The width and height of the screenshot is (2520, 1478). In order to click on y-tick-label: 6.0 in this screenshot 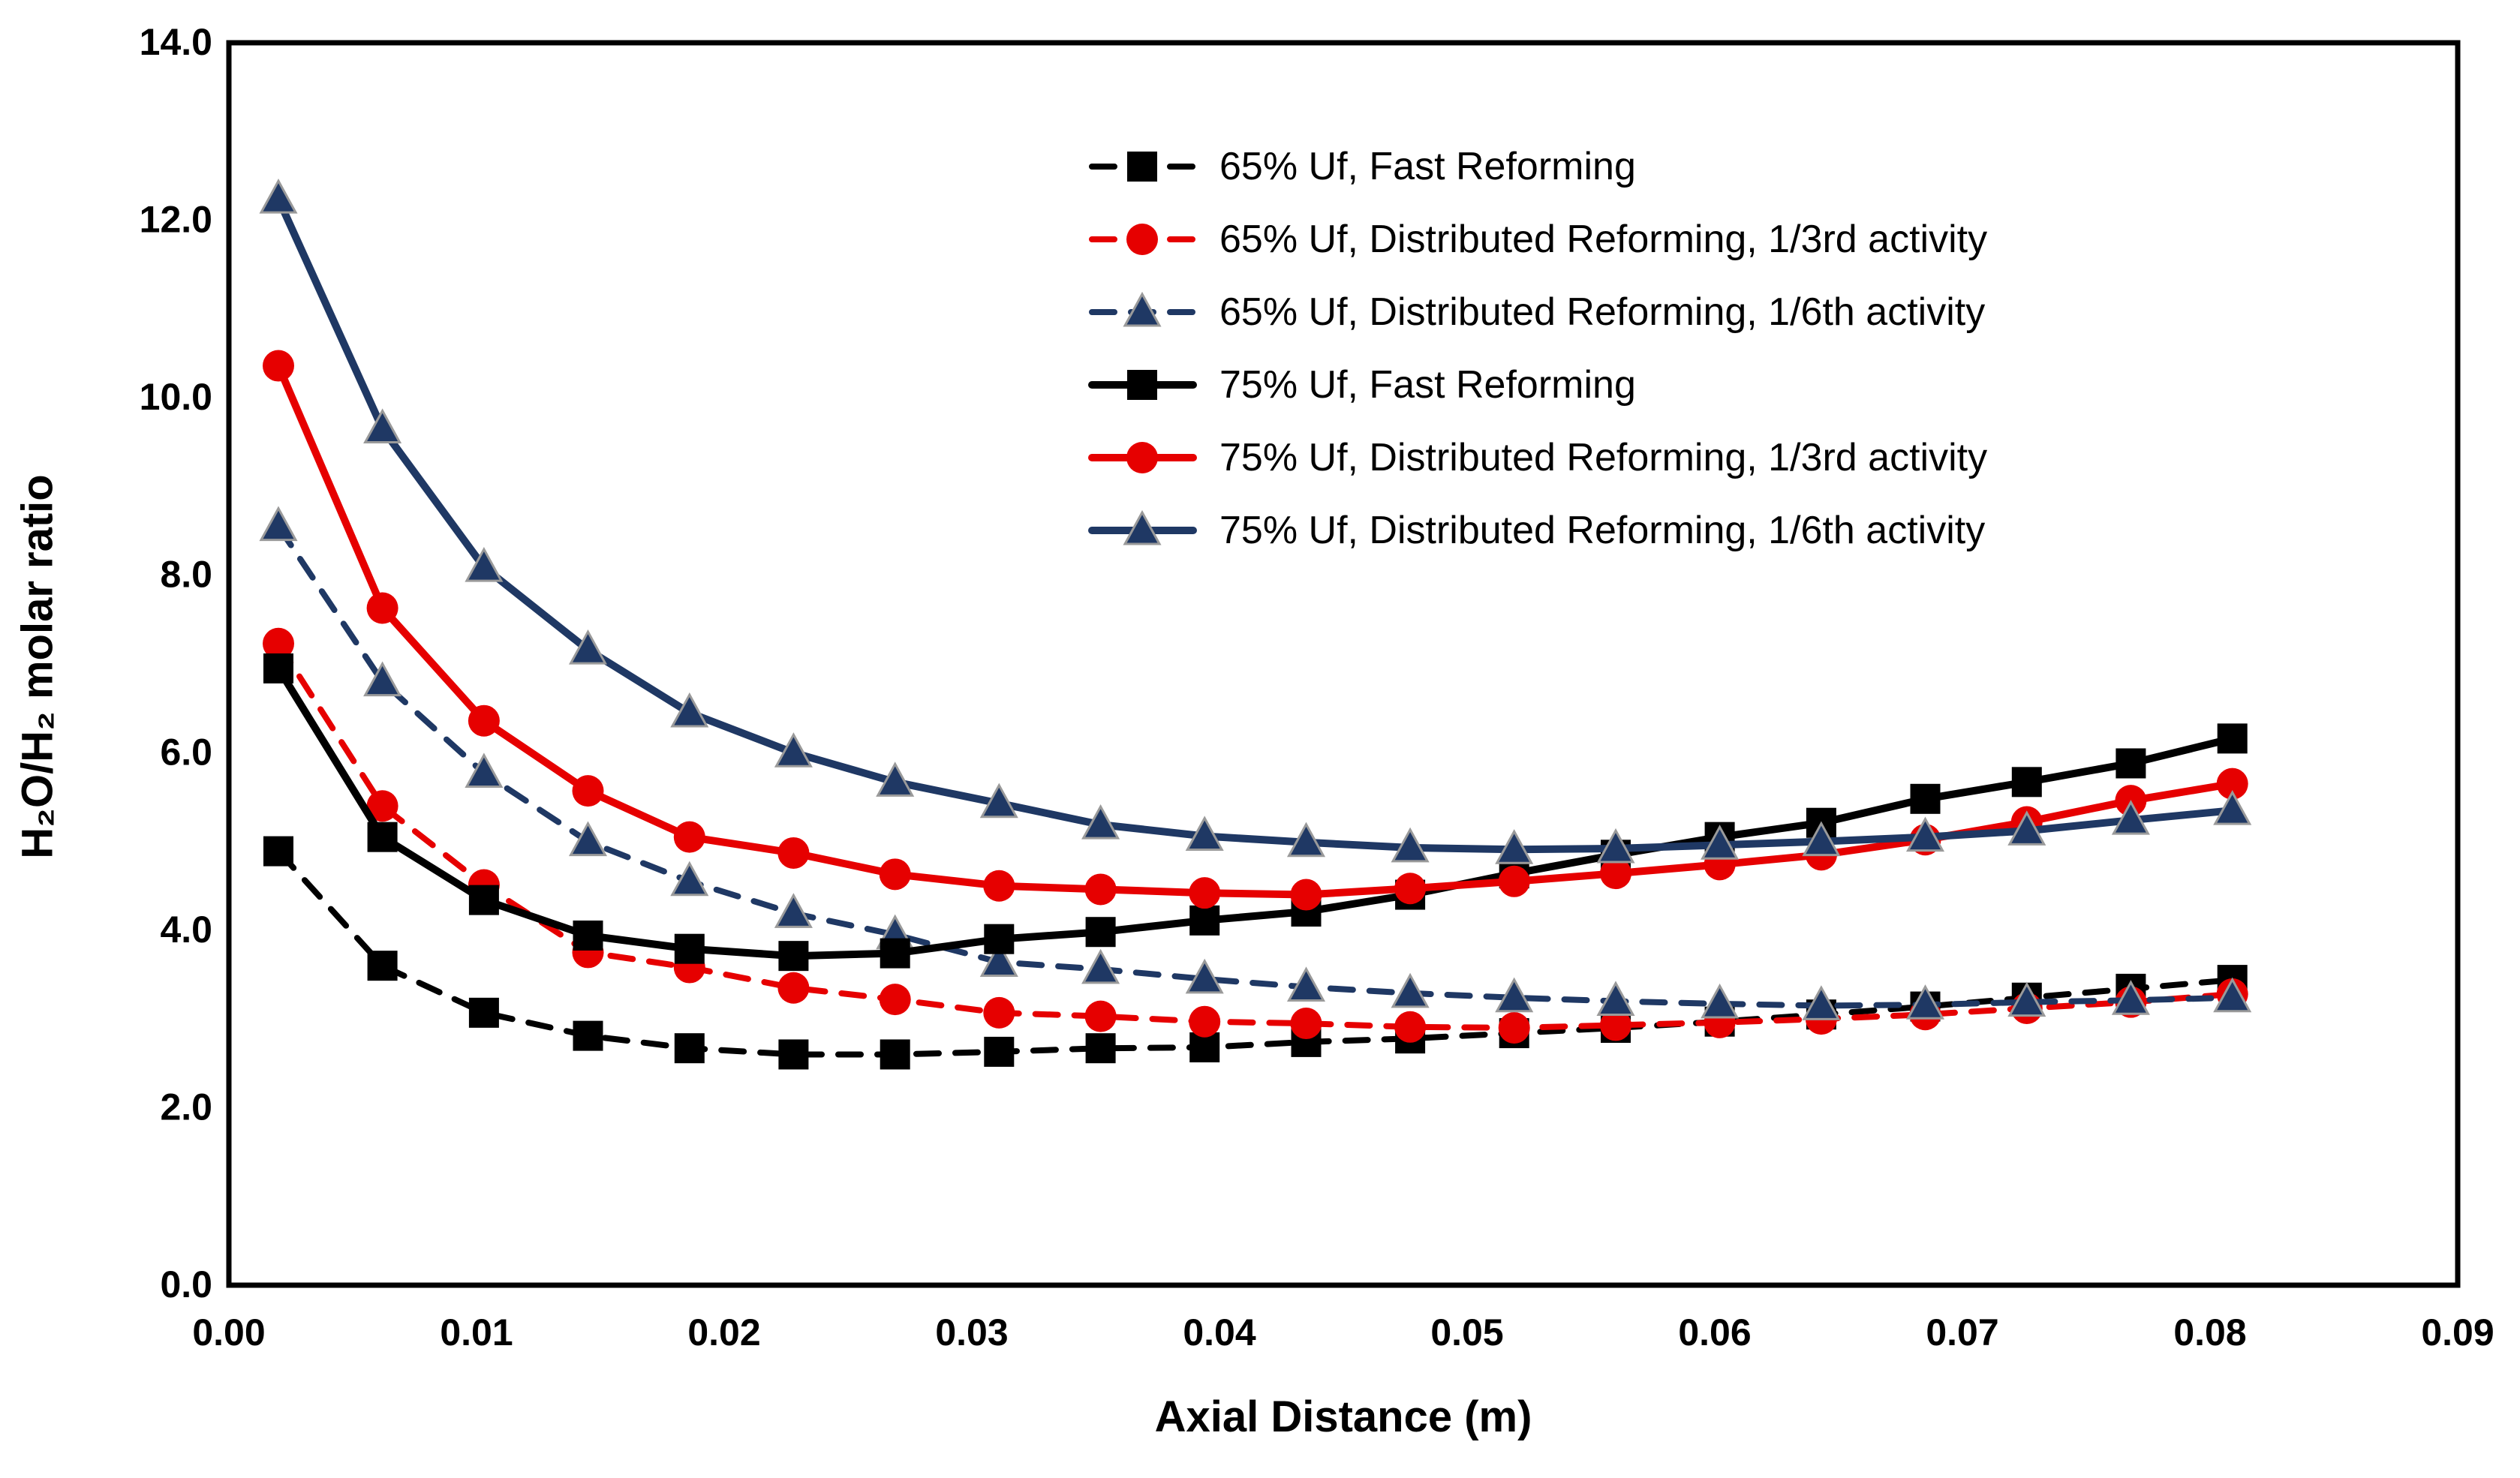, I will do `click(186, 752)`.